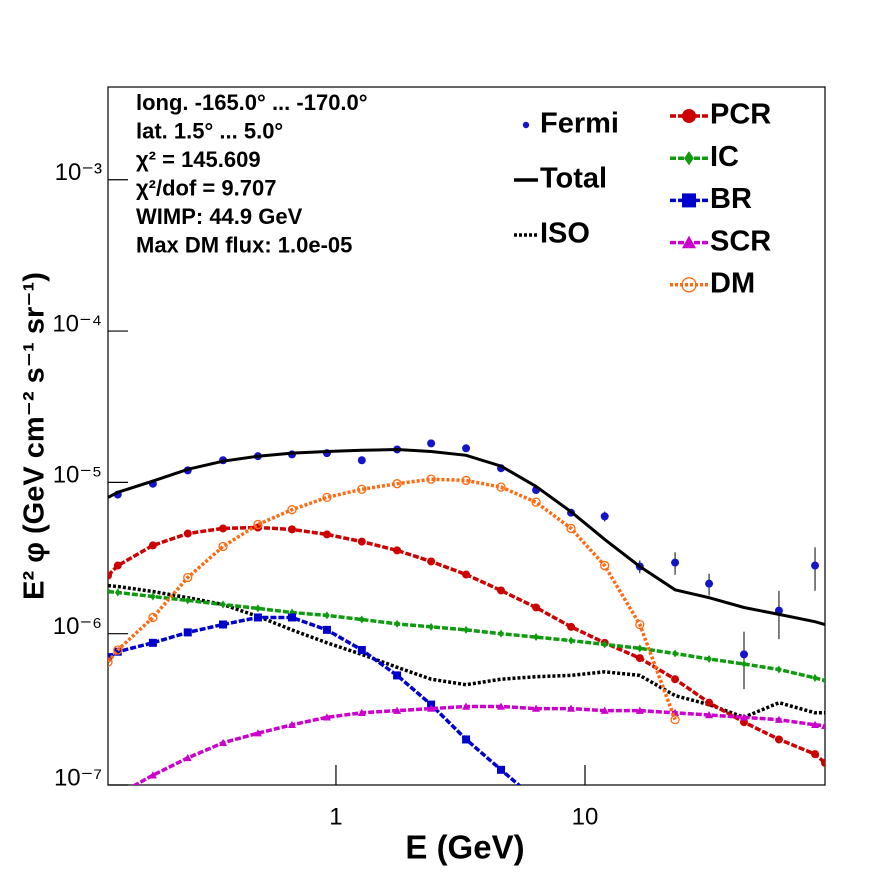 The width and height of the screenshot is (896, 877). I want to click on y-tick-label: 10⁻⁷, so click(78, 777).